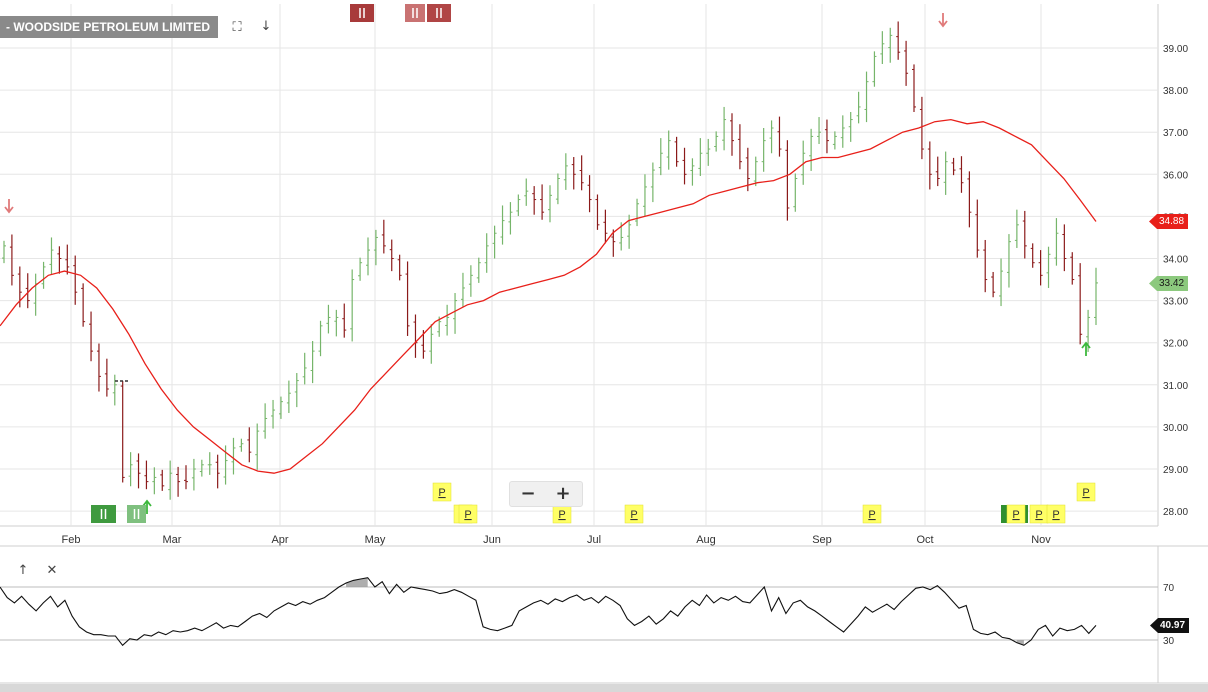 The image size is (1208, 692). I want to click on zoom-in-button: +, so click(563, 493).